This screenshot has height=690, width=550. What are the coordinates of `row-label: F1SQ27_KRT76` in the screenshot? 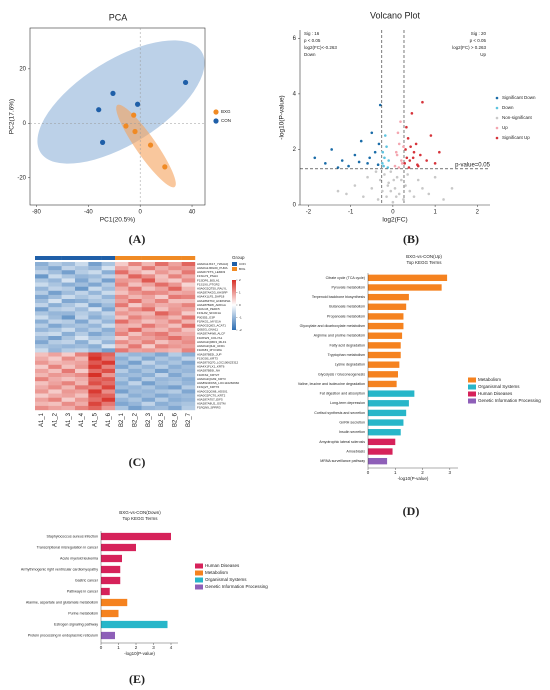 It's located at (208, 387).